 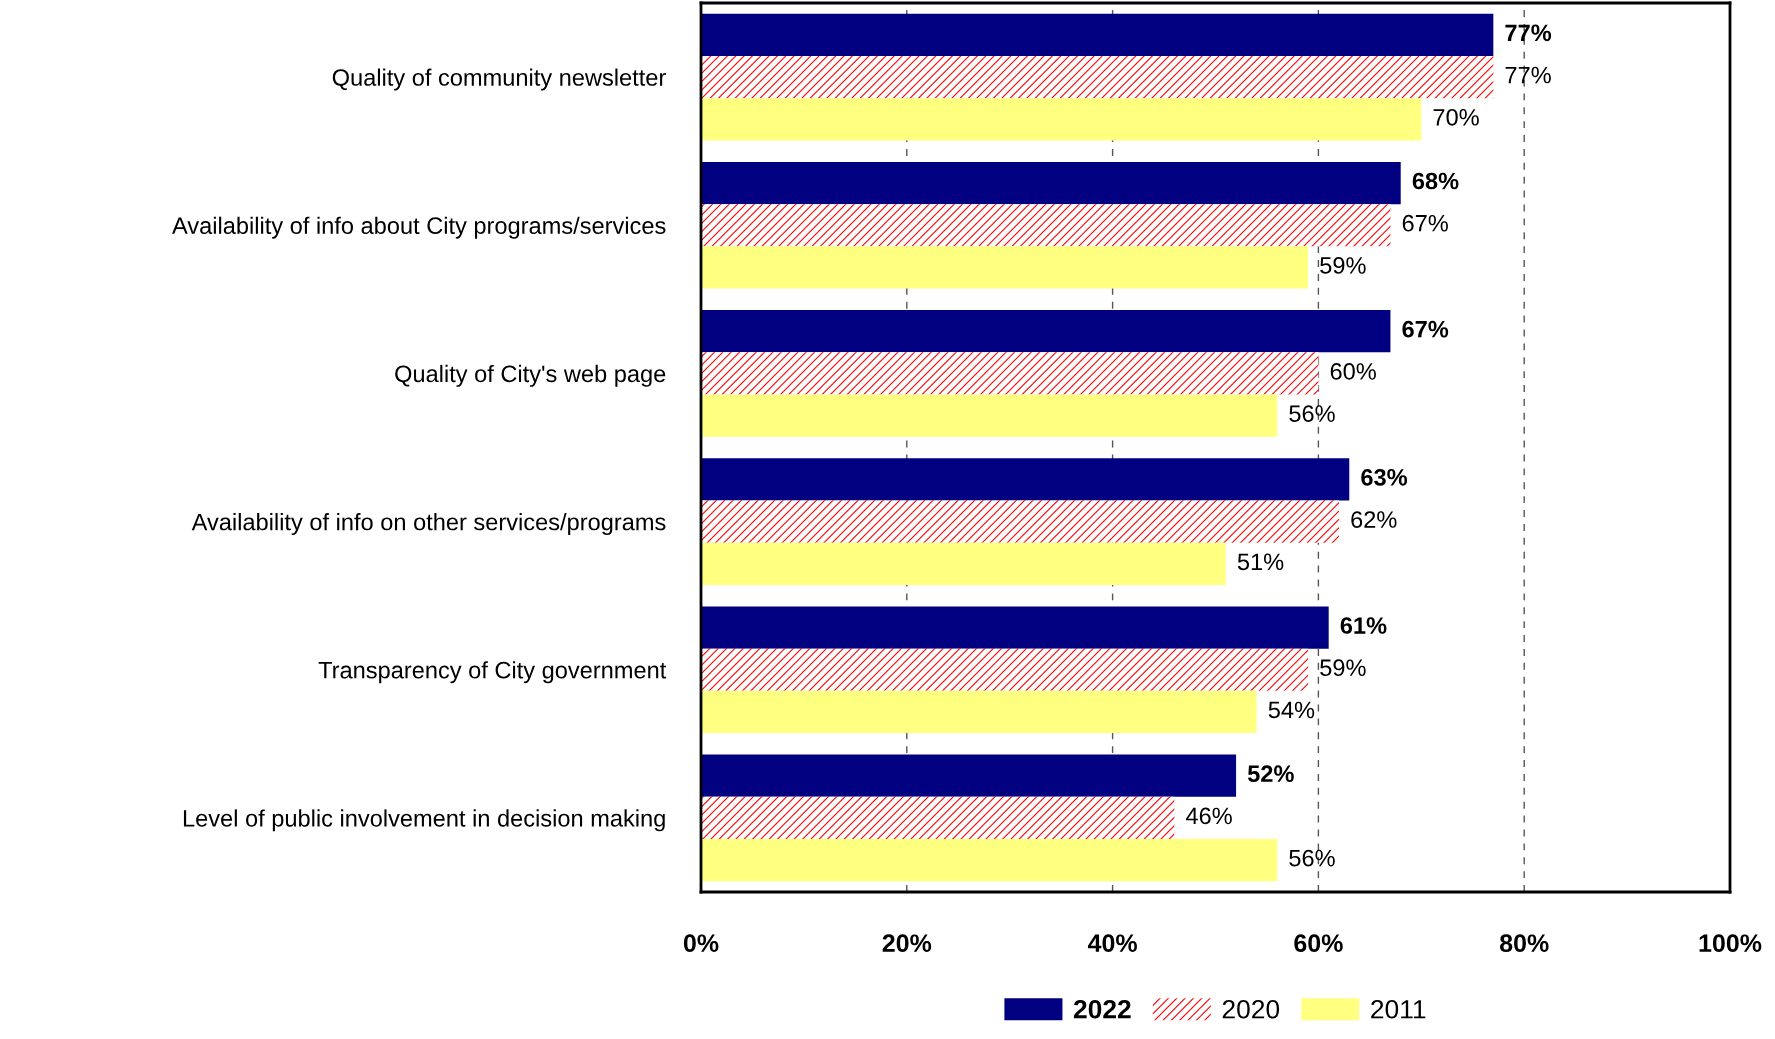 What do you see at coordinates (1398, 1009) in the screenshot?
I see `legend-label: 2011` at bounding box center [1398, 1009].